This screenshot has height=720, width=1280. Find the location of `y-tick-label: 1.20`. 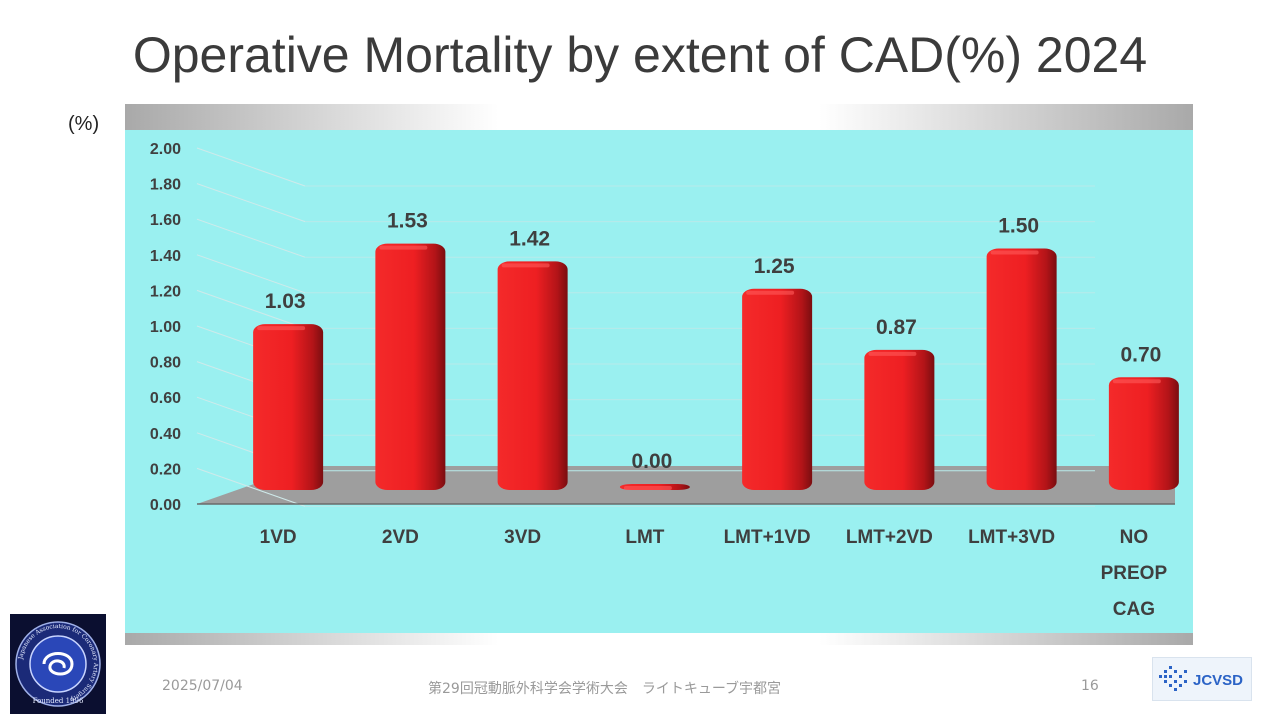

y-tick-label: 1.20 is located at coordinates (165, 291).